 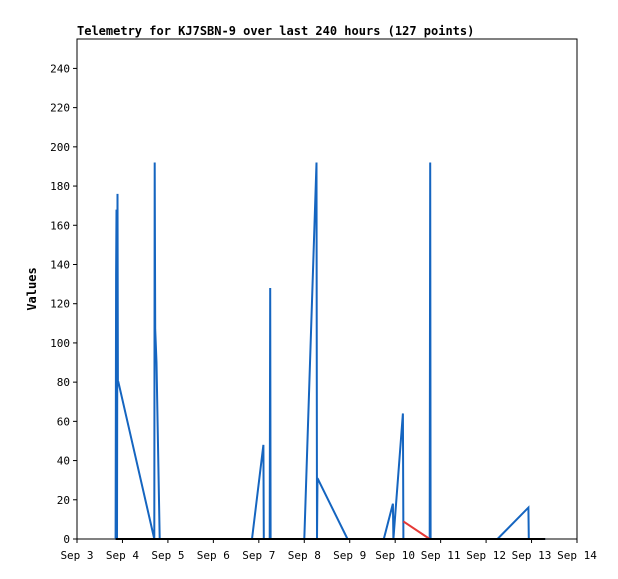 I want to click on y-tick-label: 160, so click(x=60, y=225).